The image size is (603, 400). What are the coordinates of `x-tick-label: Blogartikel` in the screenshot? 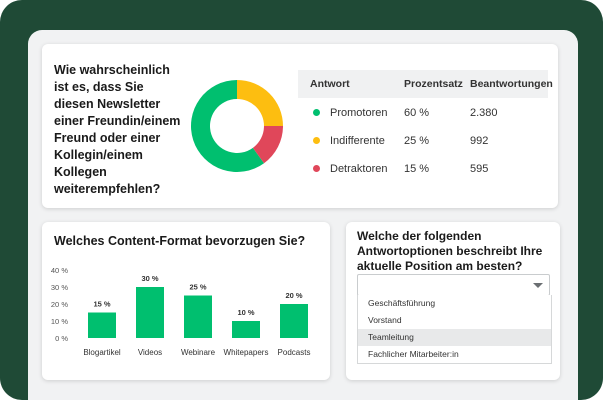 It's located at (102, 352).